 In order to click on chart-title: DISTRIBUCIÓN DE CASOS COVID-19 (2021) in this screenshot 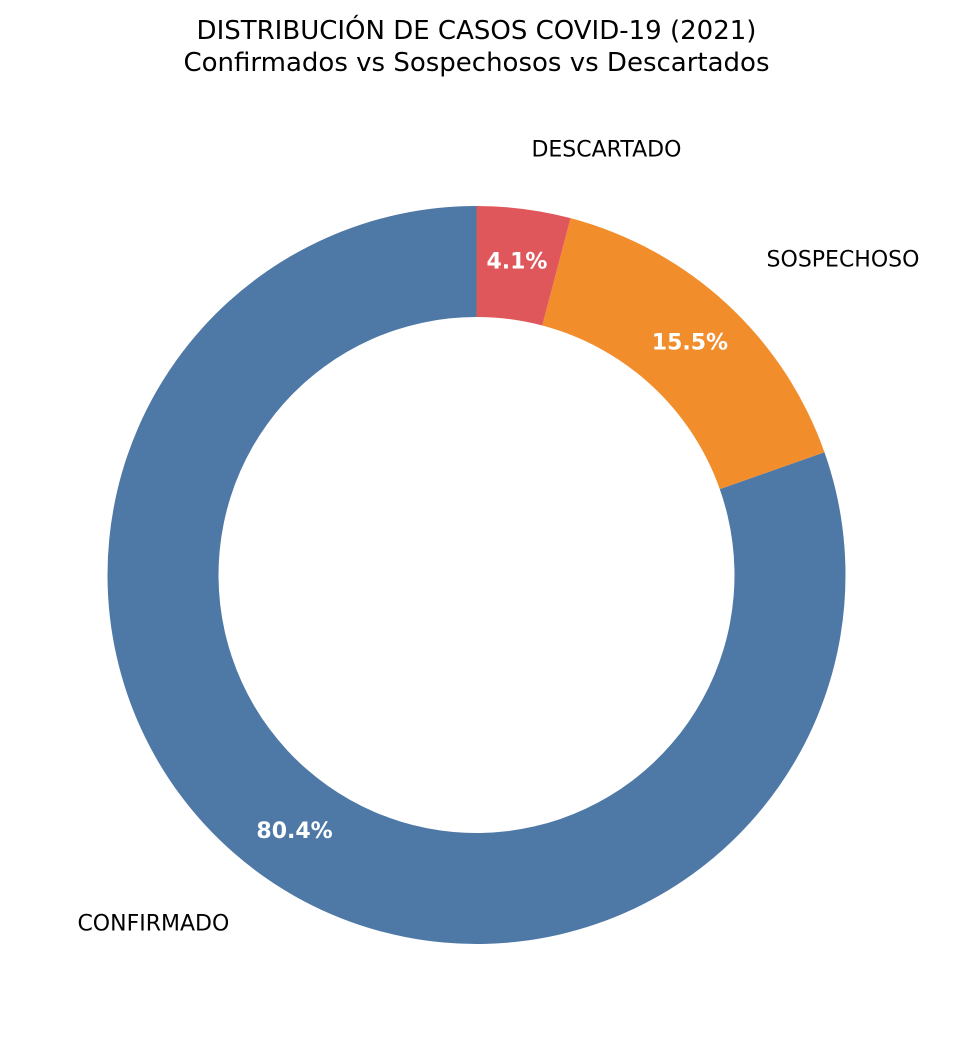, I will do `click(477, 30)`.